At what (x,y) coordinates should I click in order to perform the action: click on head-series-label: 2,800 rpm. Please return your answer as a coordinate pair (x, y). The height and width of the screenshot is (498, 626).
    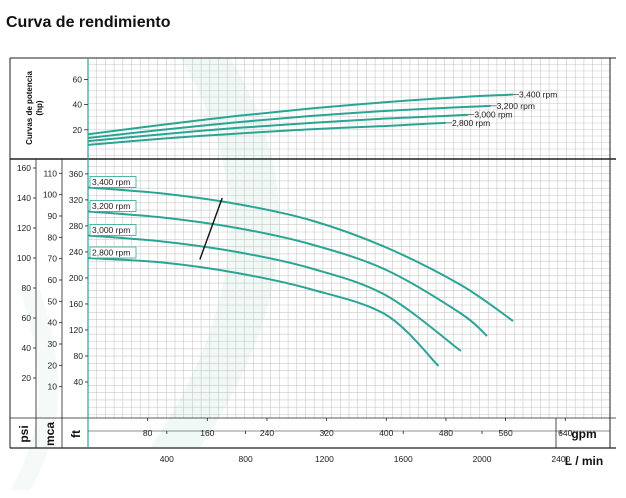
    Looking at the image, I should click on (111, 253).